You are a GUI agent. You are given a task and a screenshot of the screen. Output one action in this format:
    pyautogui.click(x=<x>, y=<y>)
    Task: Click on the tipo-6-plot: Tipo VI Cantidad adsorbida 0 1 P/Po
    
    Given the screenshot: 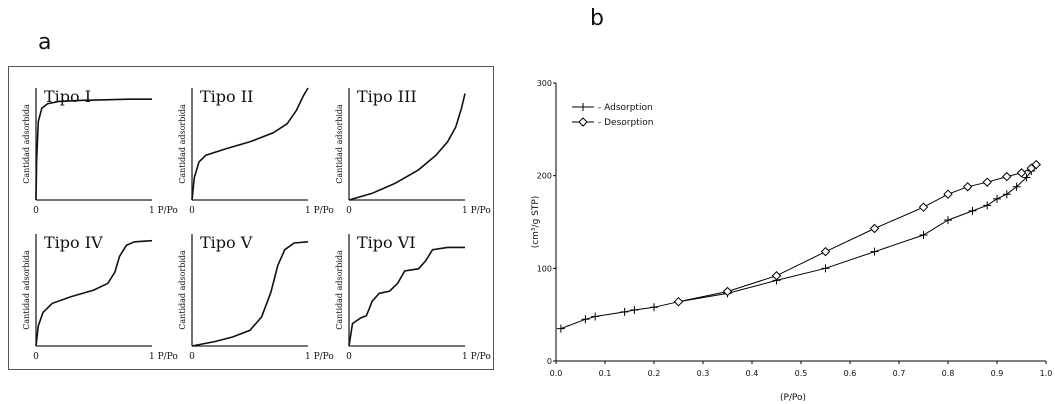 What is the action you would take?
    pyautogui.click(x=413, y=297)
    